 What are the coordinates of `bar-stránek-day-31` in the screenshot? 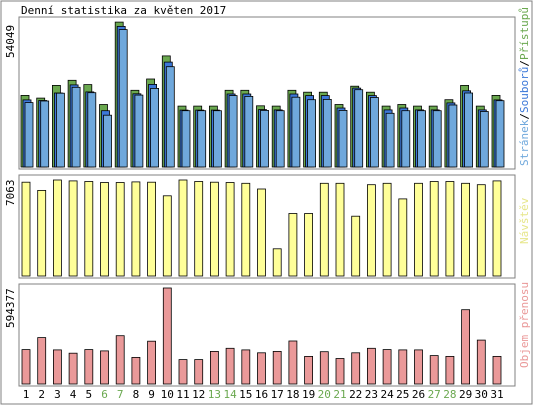 It's located at (500, 134).